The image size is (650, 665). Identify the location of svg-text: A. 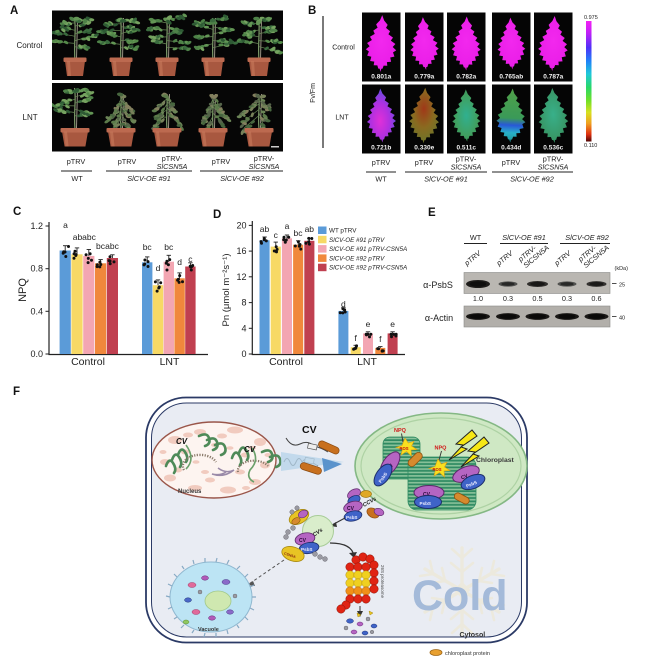
(14, 11).